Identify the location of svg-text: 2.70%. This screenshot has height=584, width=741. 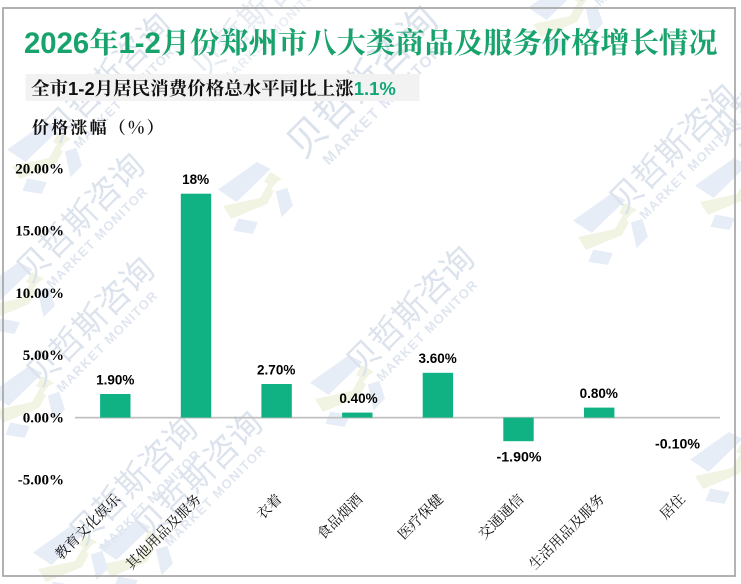
(276, 369).